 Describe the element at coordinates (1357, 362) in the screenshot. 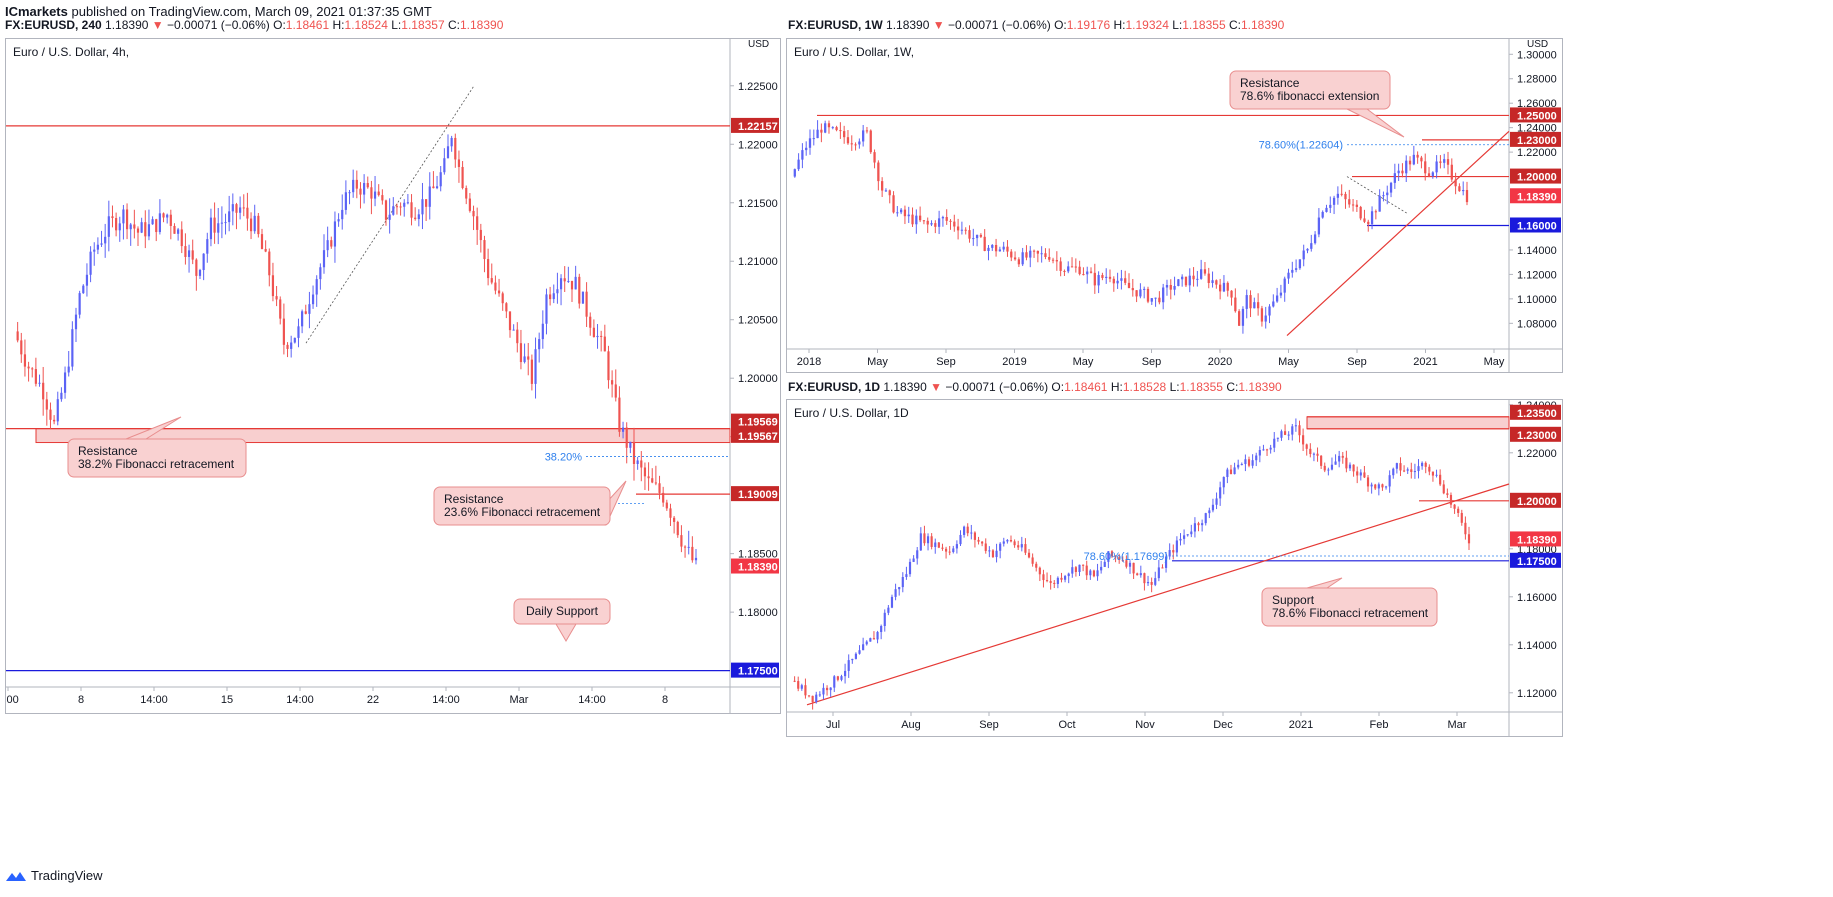

I see `x-tick-label: Sep` at that location.